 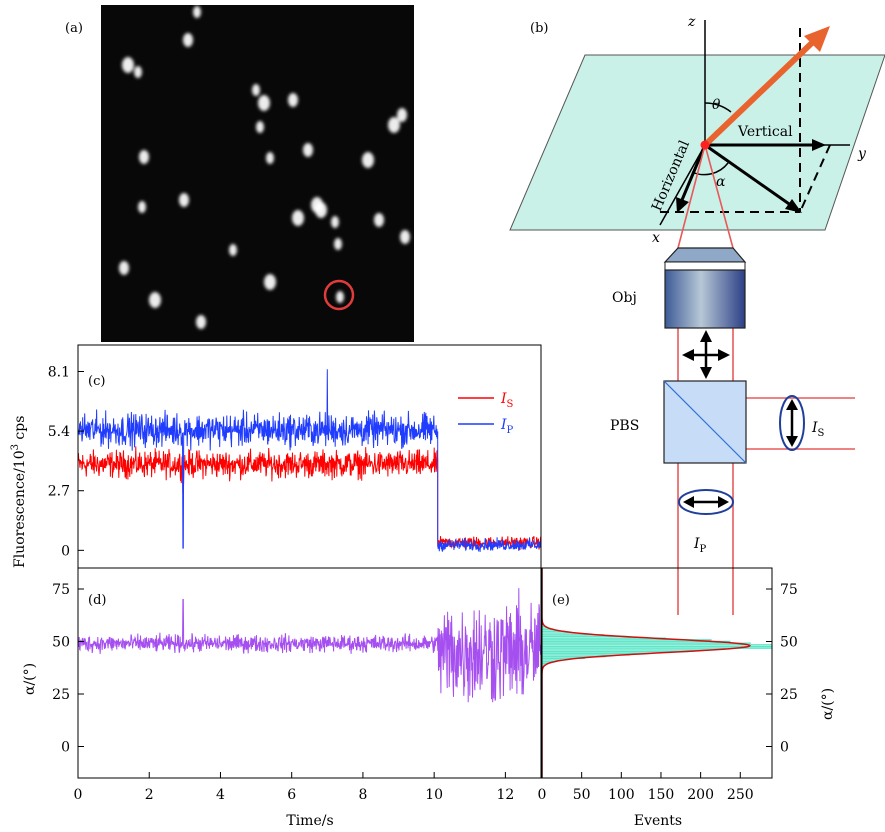 What do you see at coordinates (59, 432) in the screenshot?
I see `y-tick-label: 5.4` at bounding box center [59, 432].